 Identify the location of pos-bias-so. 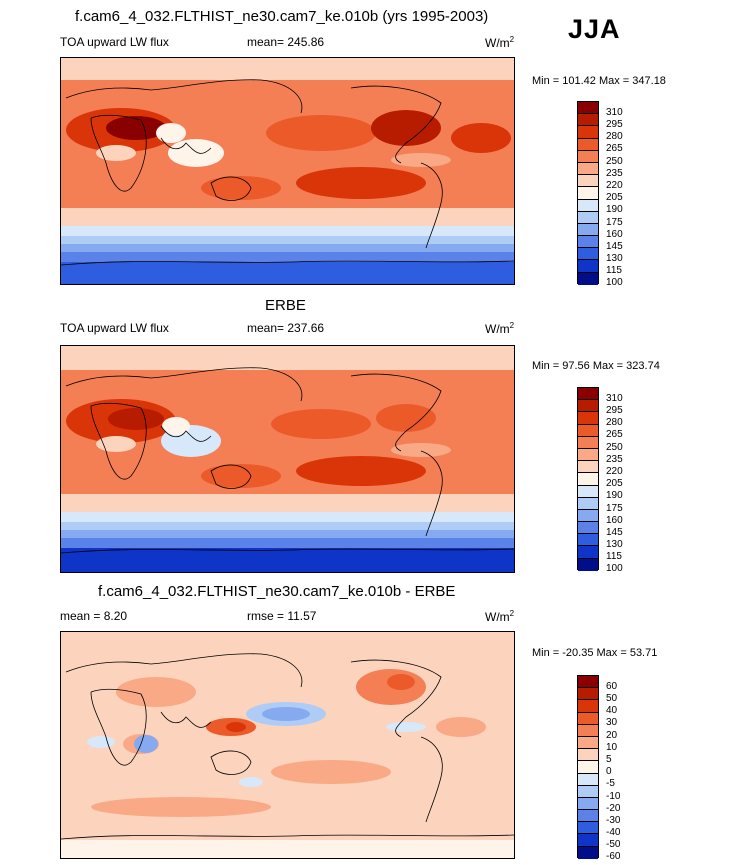
(181, 807).